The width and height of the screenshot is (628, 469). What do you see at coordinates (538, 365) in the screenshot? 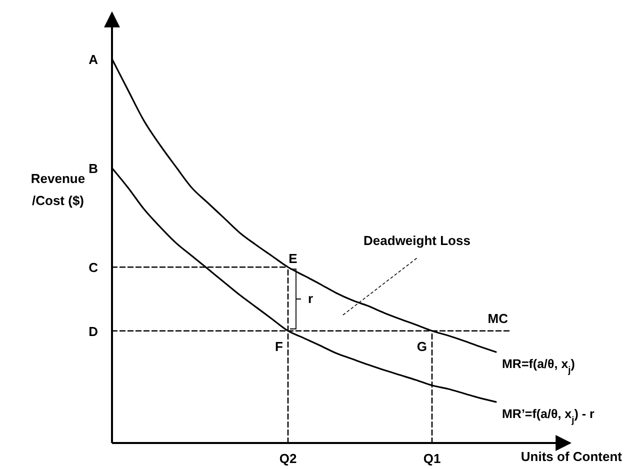
I see `series-label: MR=f(a/θ, x$_{j}$)` at bounding box center [538, 365].